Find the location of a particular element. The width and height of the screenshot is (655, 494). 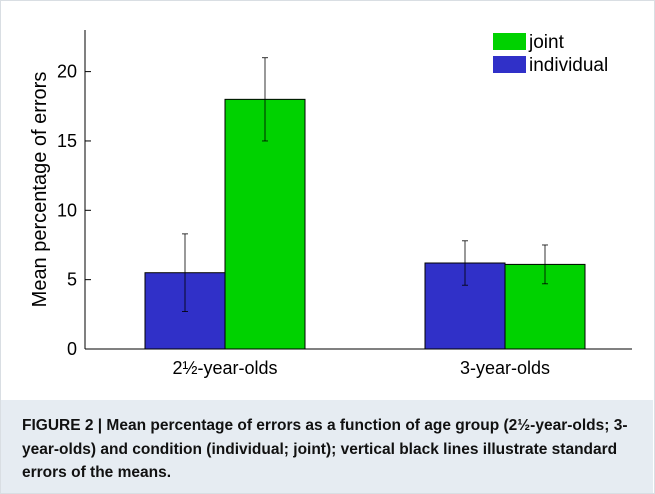

y-tick-label: 0 is located at coordinates (72, 349).